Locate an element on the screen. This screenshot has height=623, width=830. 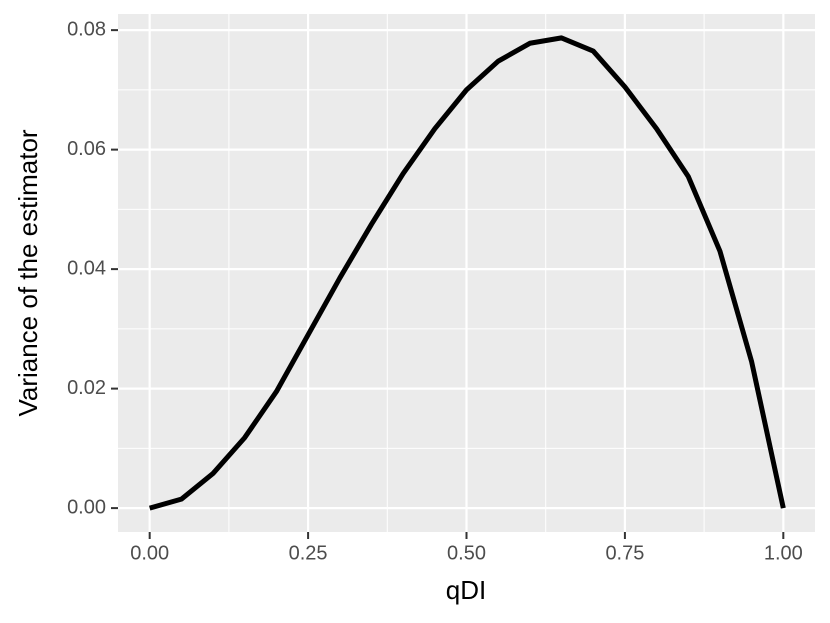
y-tick-label: 0.00 is located at coordinates (86, 507).